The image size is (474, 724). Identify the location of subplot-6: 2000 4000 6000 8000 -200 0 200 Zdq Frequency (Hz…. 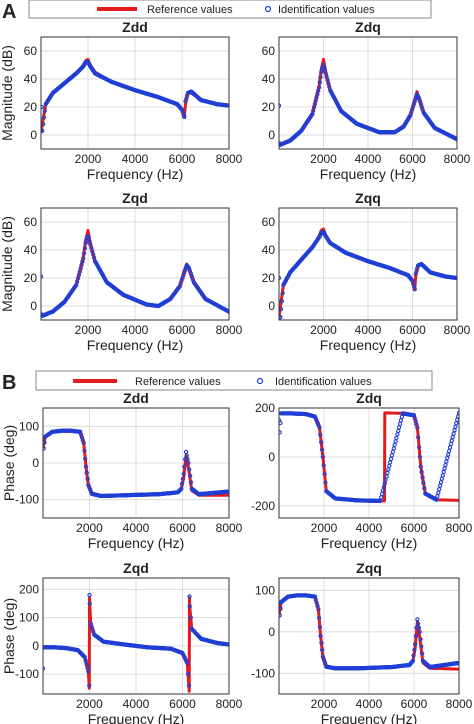
(362, 470).